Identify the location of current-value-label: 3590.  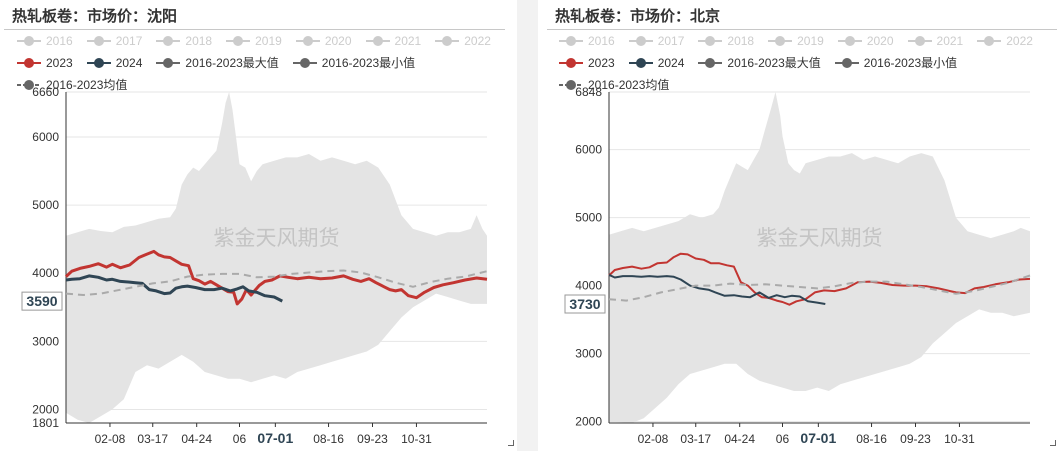
(41, 301).